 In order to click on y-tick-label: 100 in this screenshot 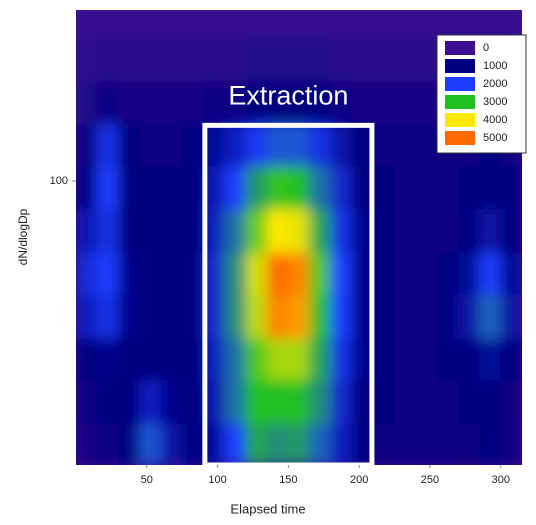, I will do `click(59, 181)`.